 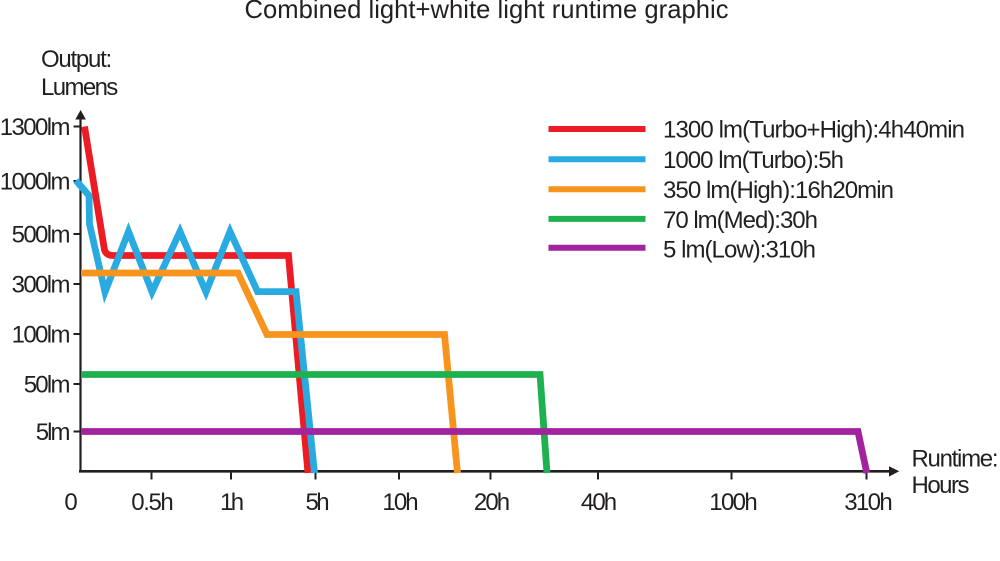 I want to click on svg-text: Hours, so click(x=941, y=485).